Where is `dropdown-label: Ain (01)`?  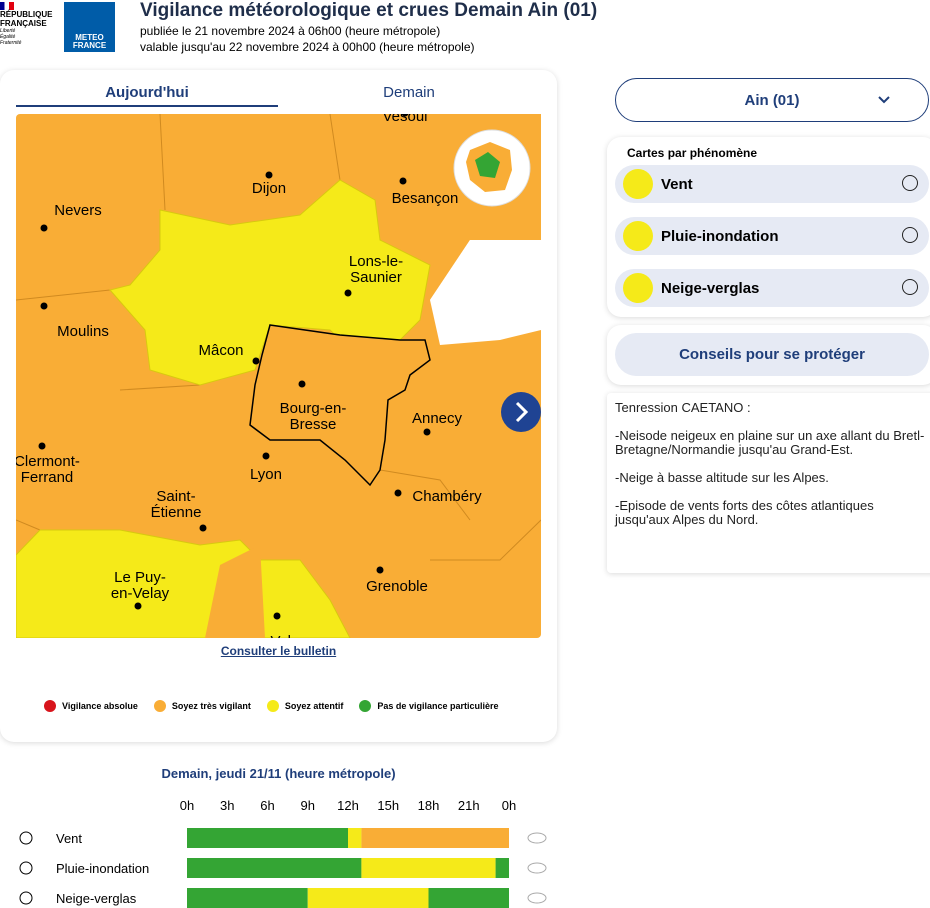 dropdown-label: Ain (01) is located at coordinates (772, 100).